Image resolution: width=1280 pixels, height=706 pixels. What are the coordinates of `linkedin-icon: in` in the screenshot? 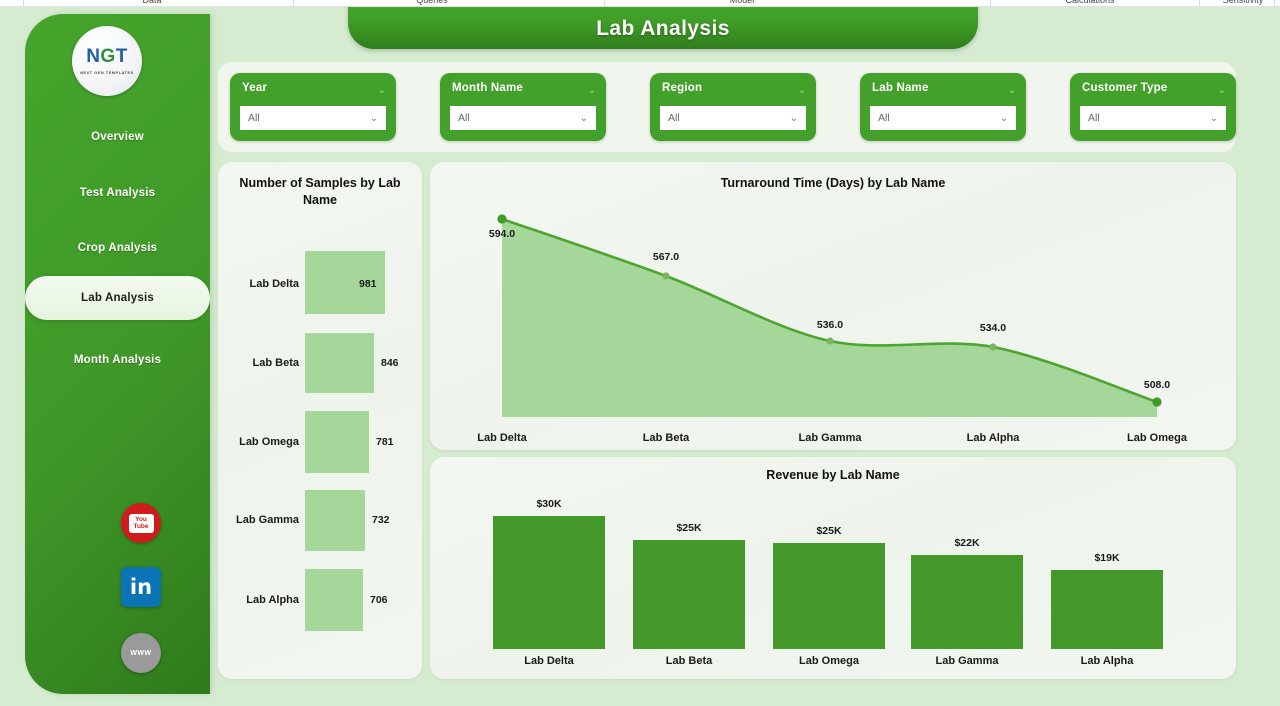 It's located at (141, 587).